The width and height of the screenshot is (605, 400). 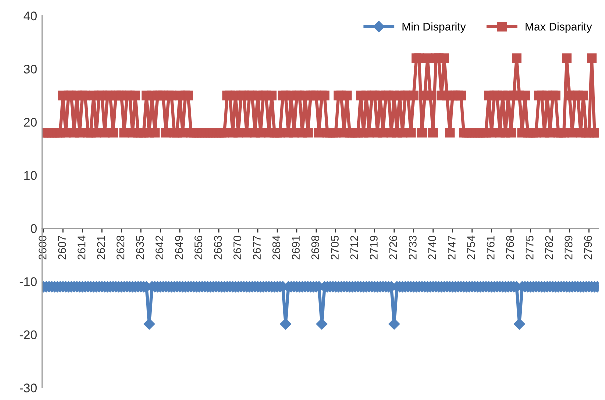 What do you see at coordinates (28, 282) in the screenshot?
I see `y-tick-label: -10` at bounding box center [28, 282].